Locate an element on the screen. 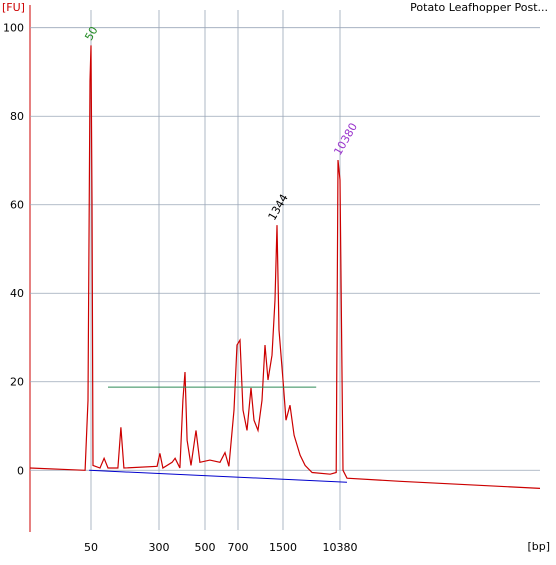  y-tick-label: 0 is located at coordinates (20, 470).